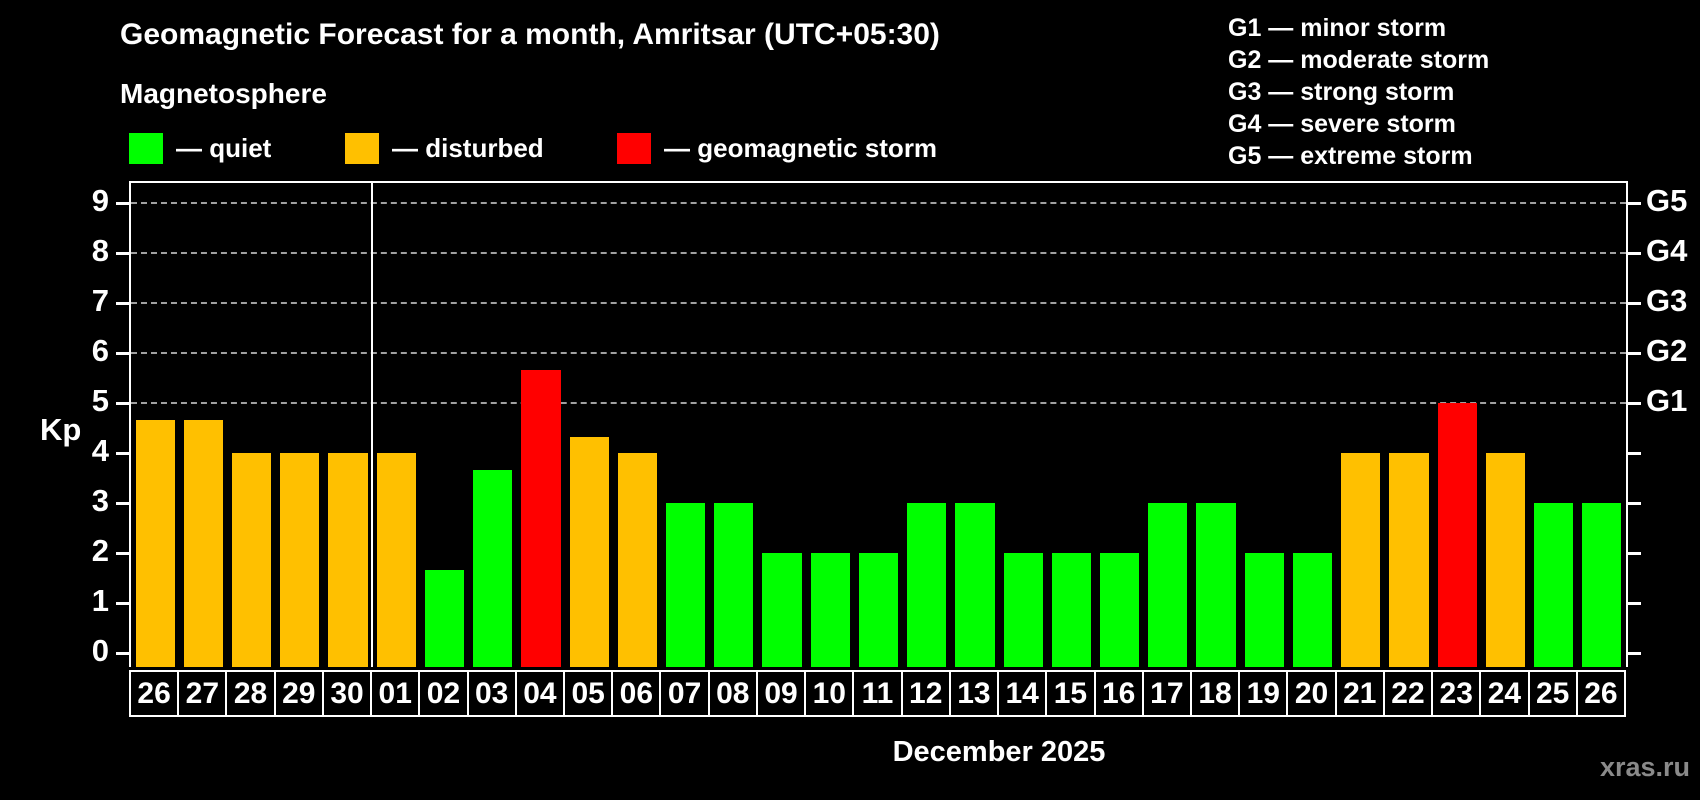 This screenshot has width=1700, height=800. What do you see at coordinates (999, 752) in the screenshot?
I see `x-axis-title: December 2025` at bounding box center [999, 752].